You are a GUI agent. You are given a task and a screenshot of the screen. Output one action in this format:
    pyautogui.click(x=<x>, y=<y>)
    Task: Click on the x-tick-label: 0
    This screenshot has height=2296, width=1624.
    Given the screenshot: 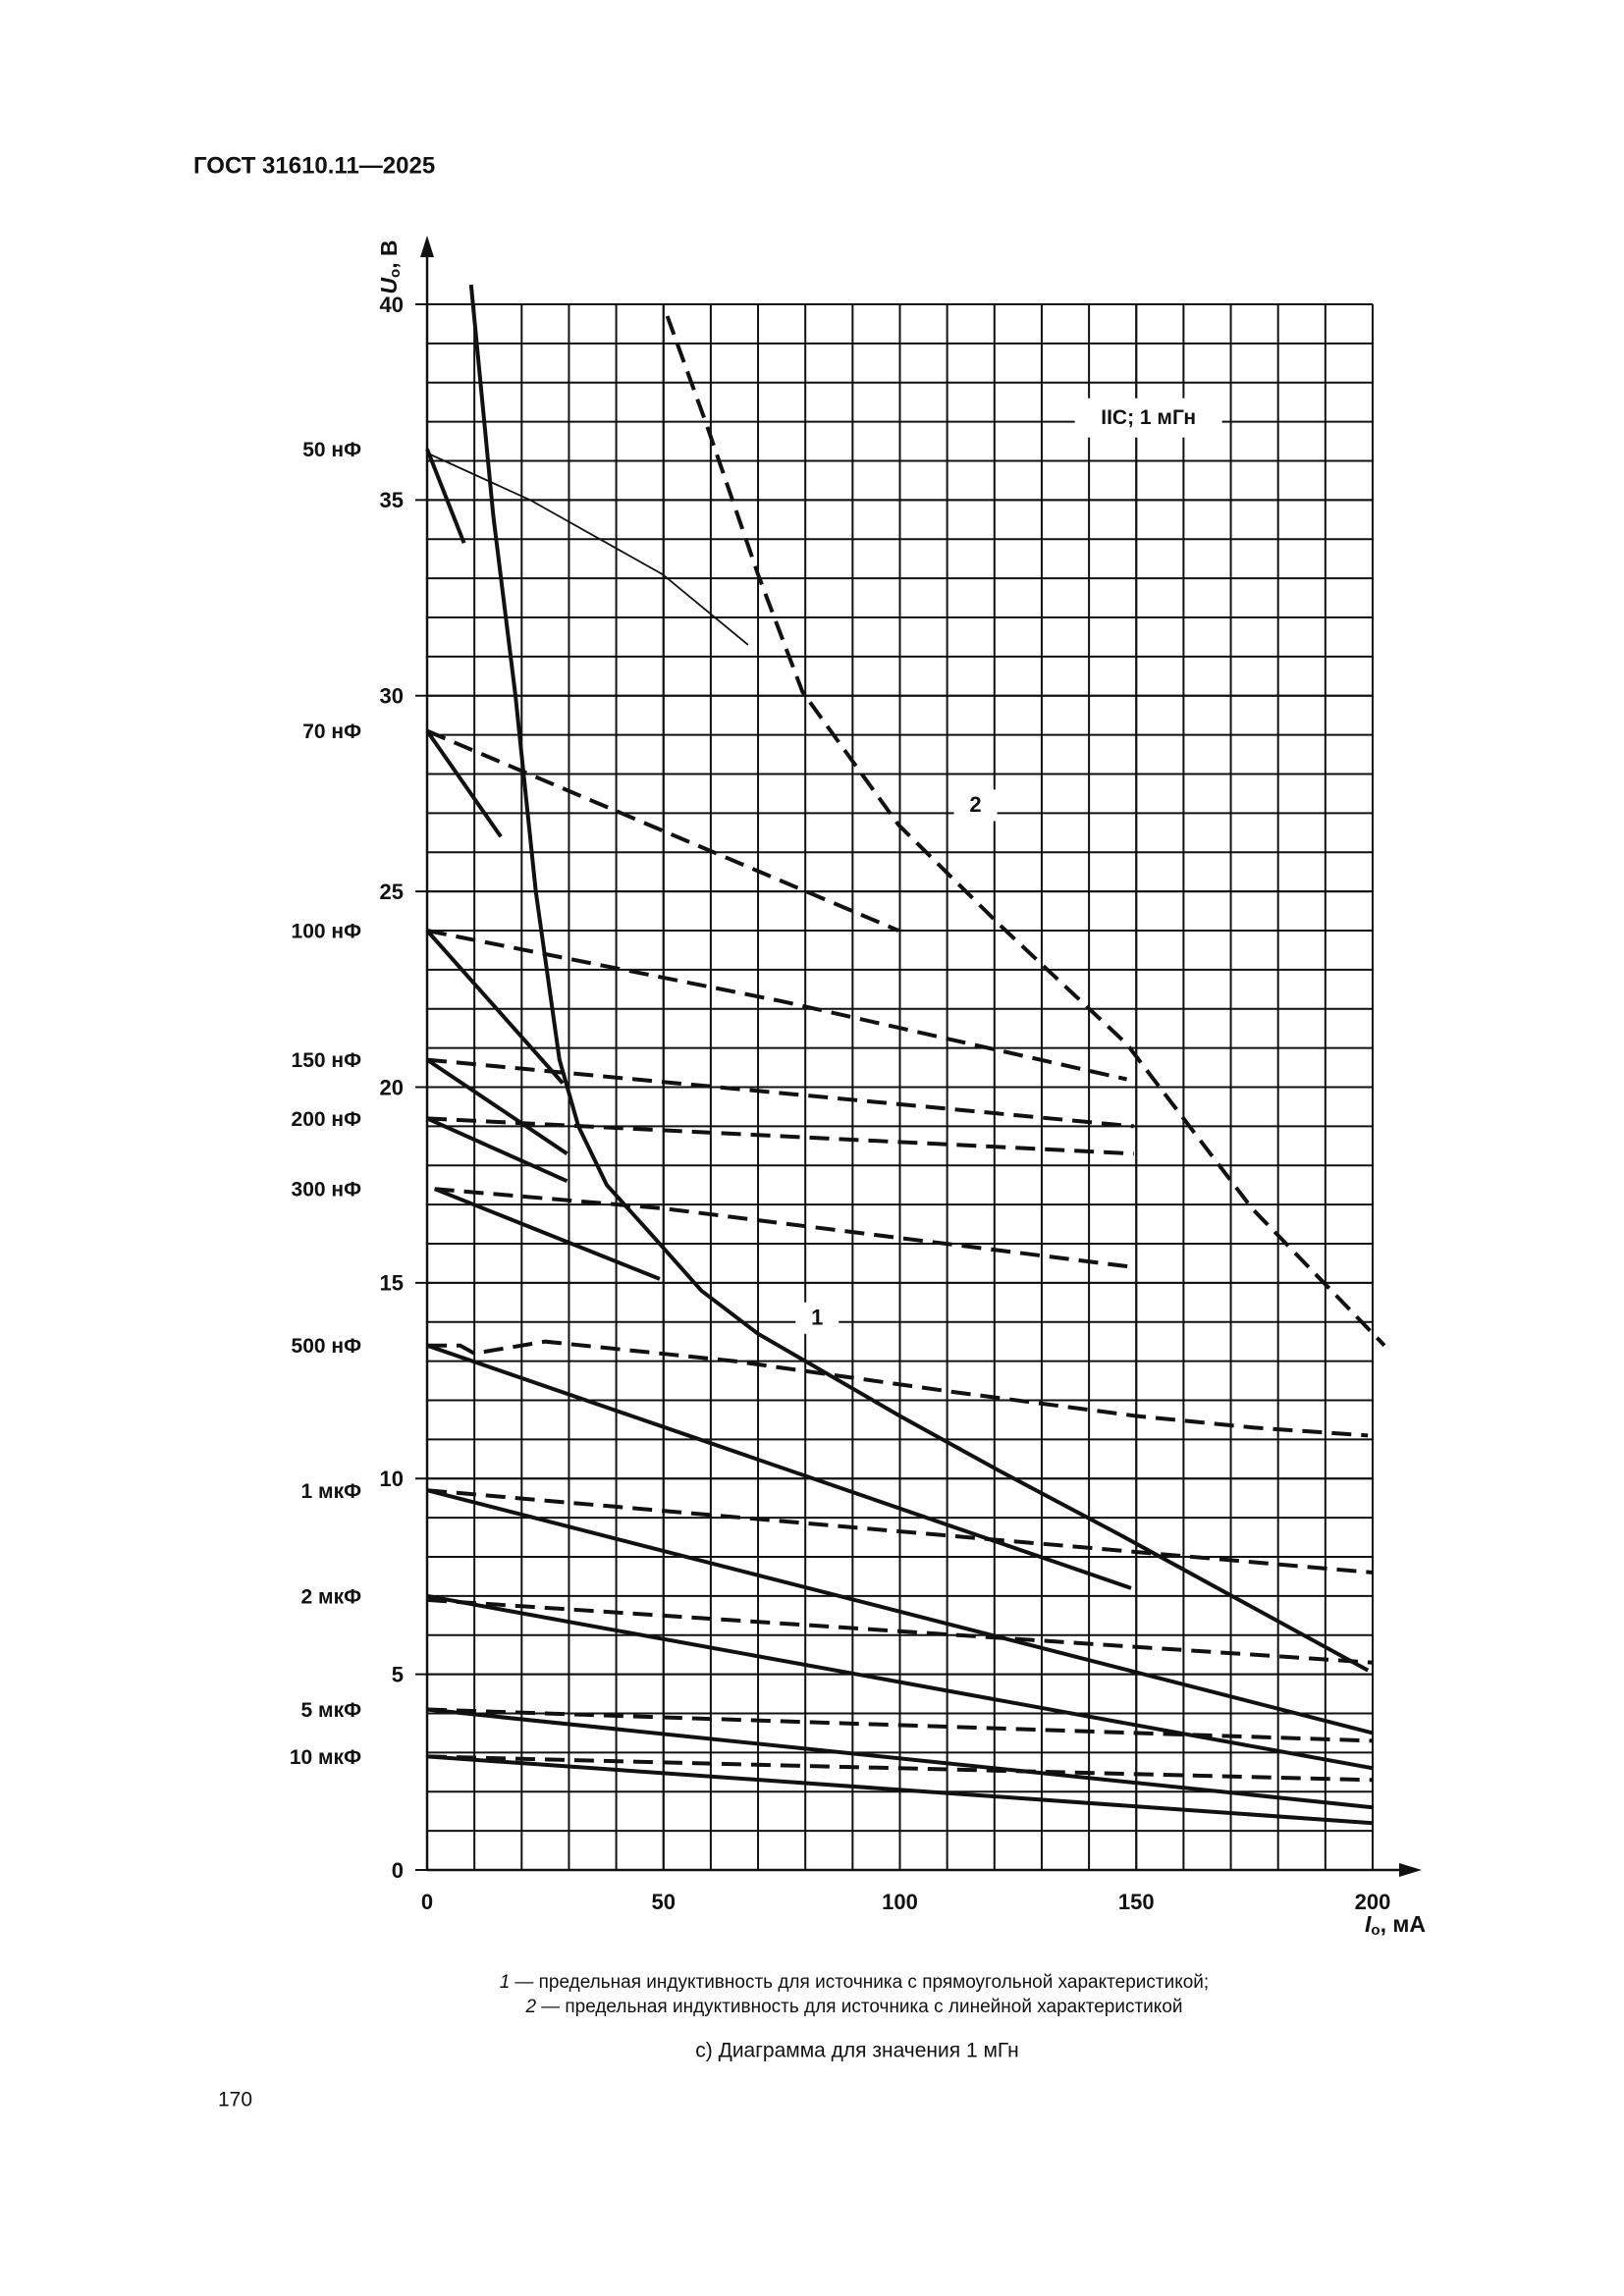 What is the action you would take?
    pyautogui.click(x=427, y=1902)
    